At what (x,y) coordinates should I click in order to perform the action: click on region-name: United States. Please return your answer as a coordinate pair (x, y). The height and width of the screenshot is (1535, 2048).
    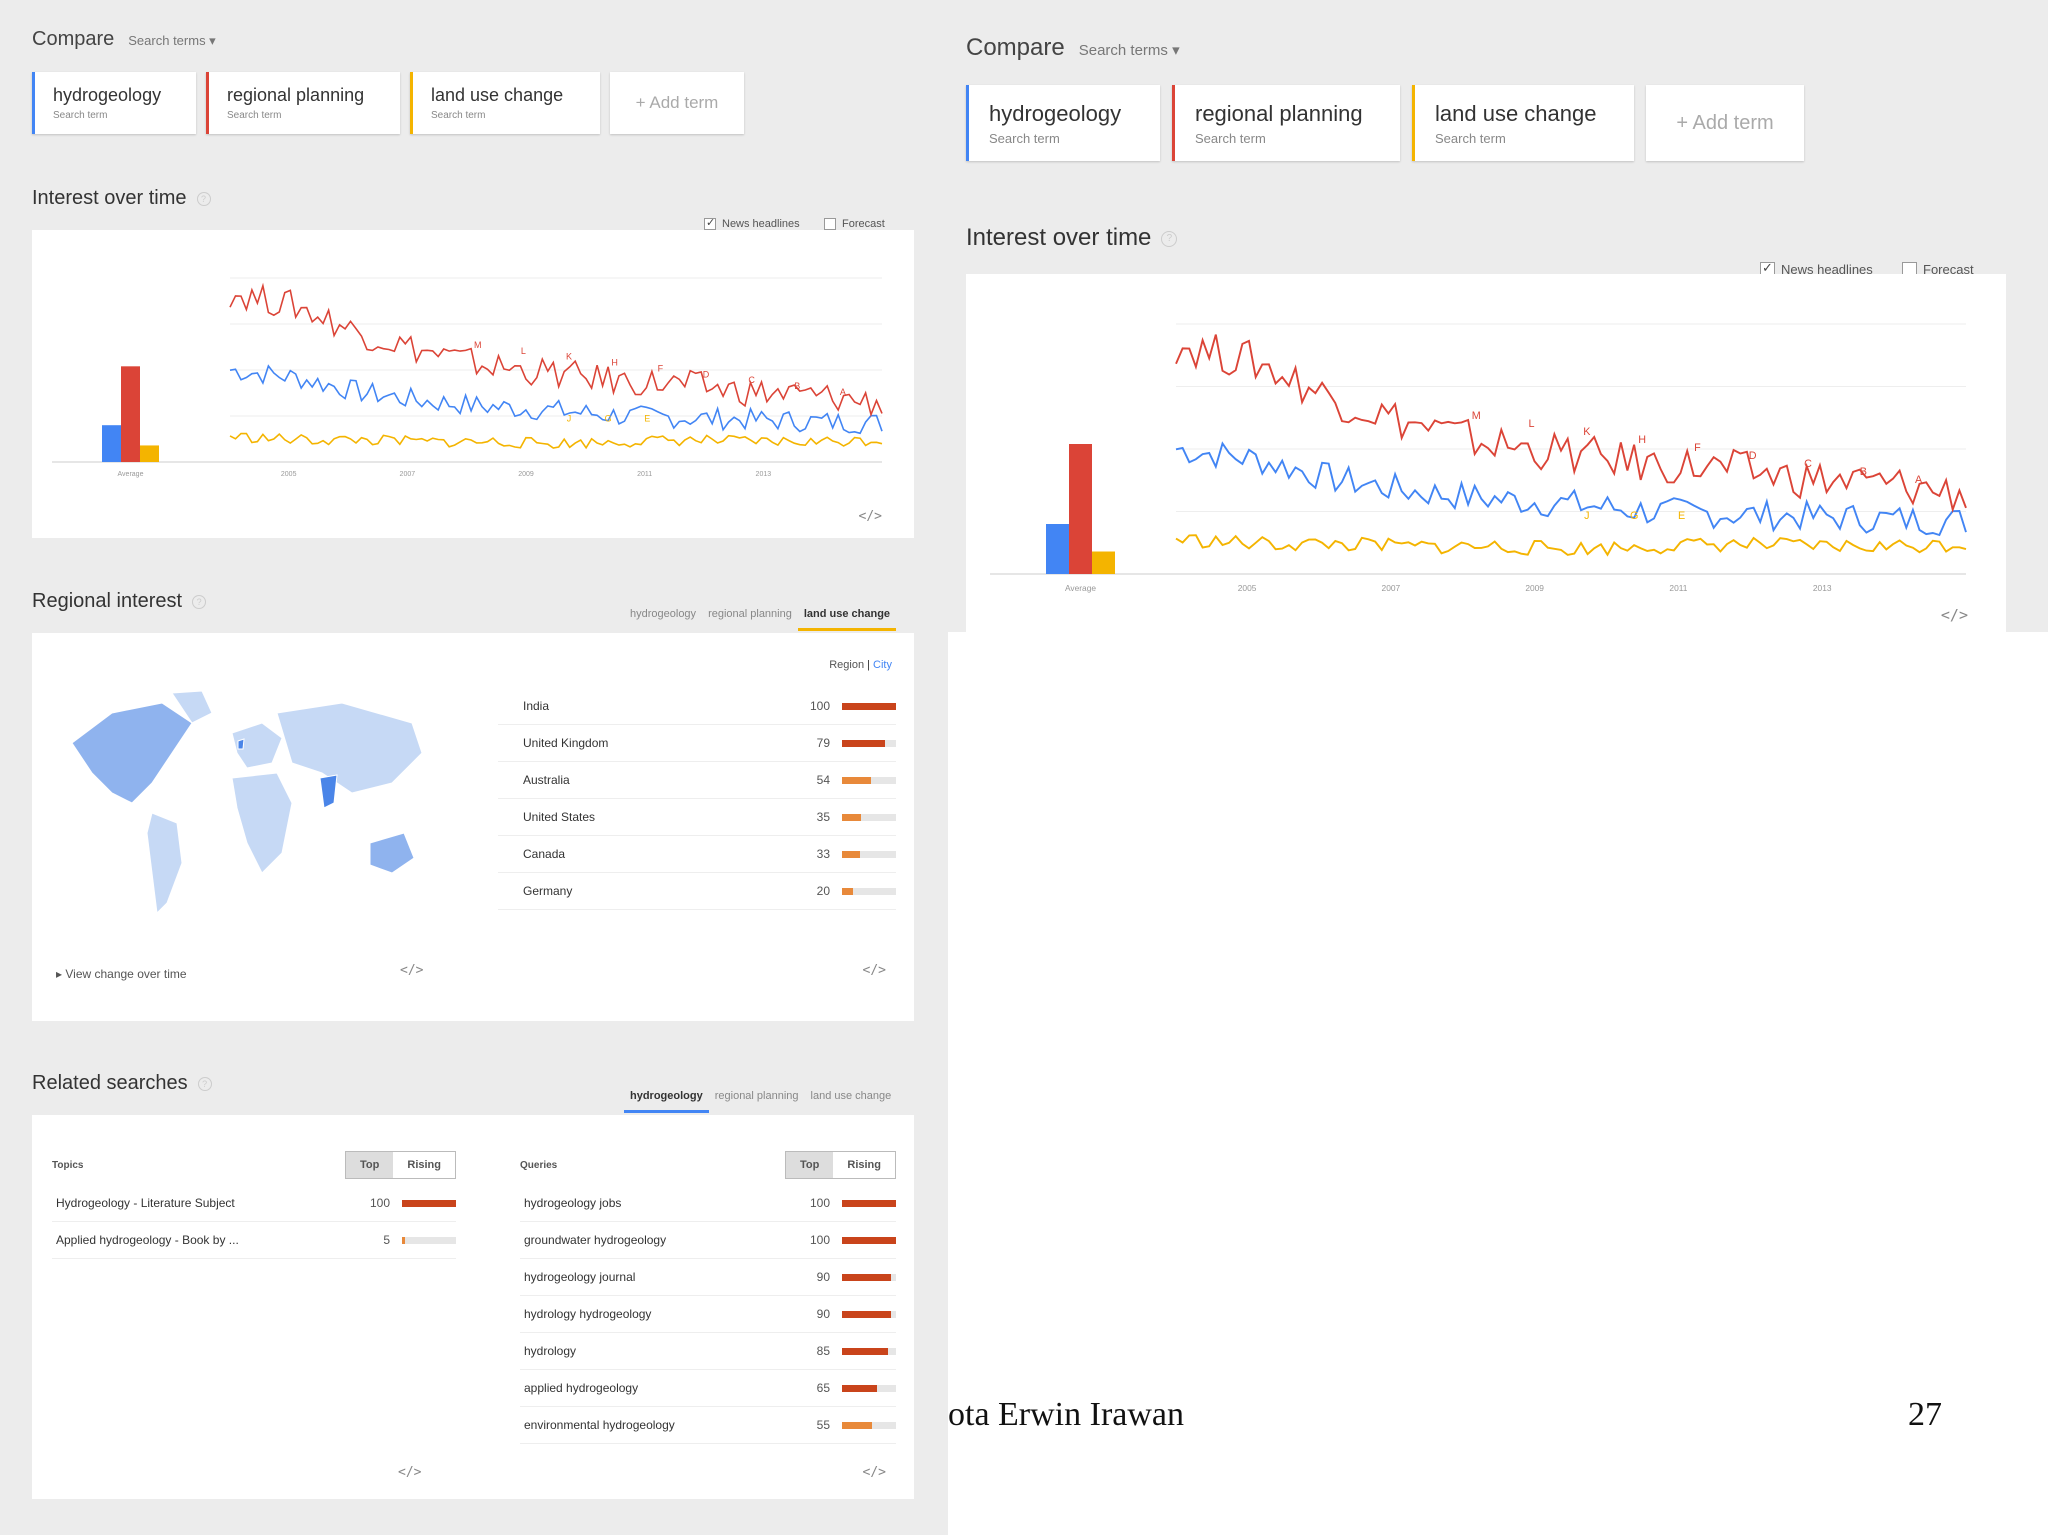
    Looking at the image, I should click on (559, 817).